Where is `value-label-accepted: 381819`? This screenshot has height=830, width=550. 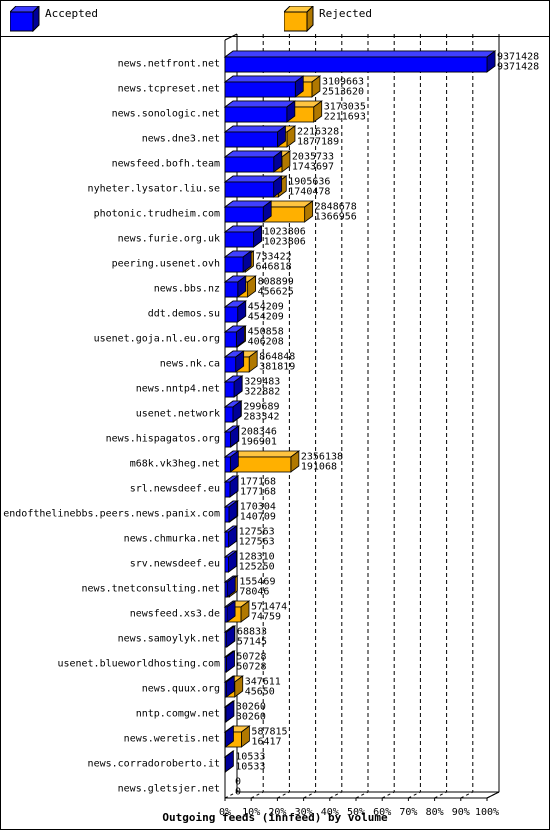
value-label-accepted: 381819 is located at coordinates (277, 367).